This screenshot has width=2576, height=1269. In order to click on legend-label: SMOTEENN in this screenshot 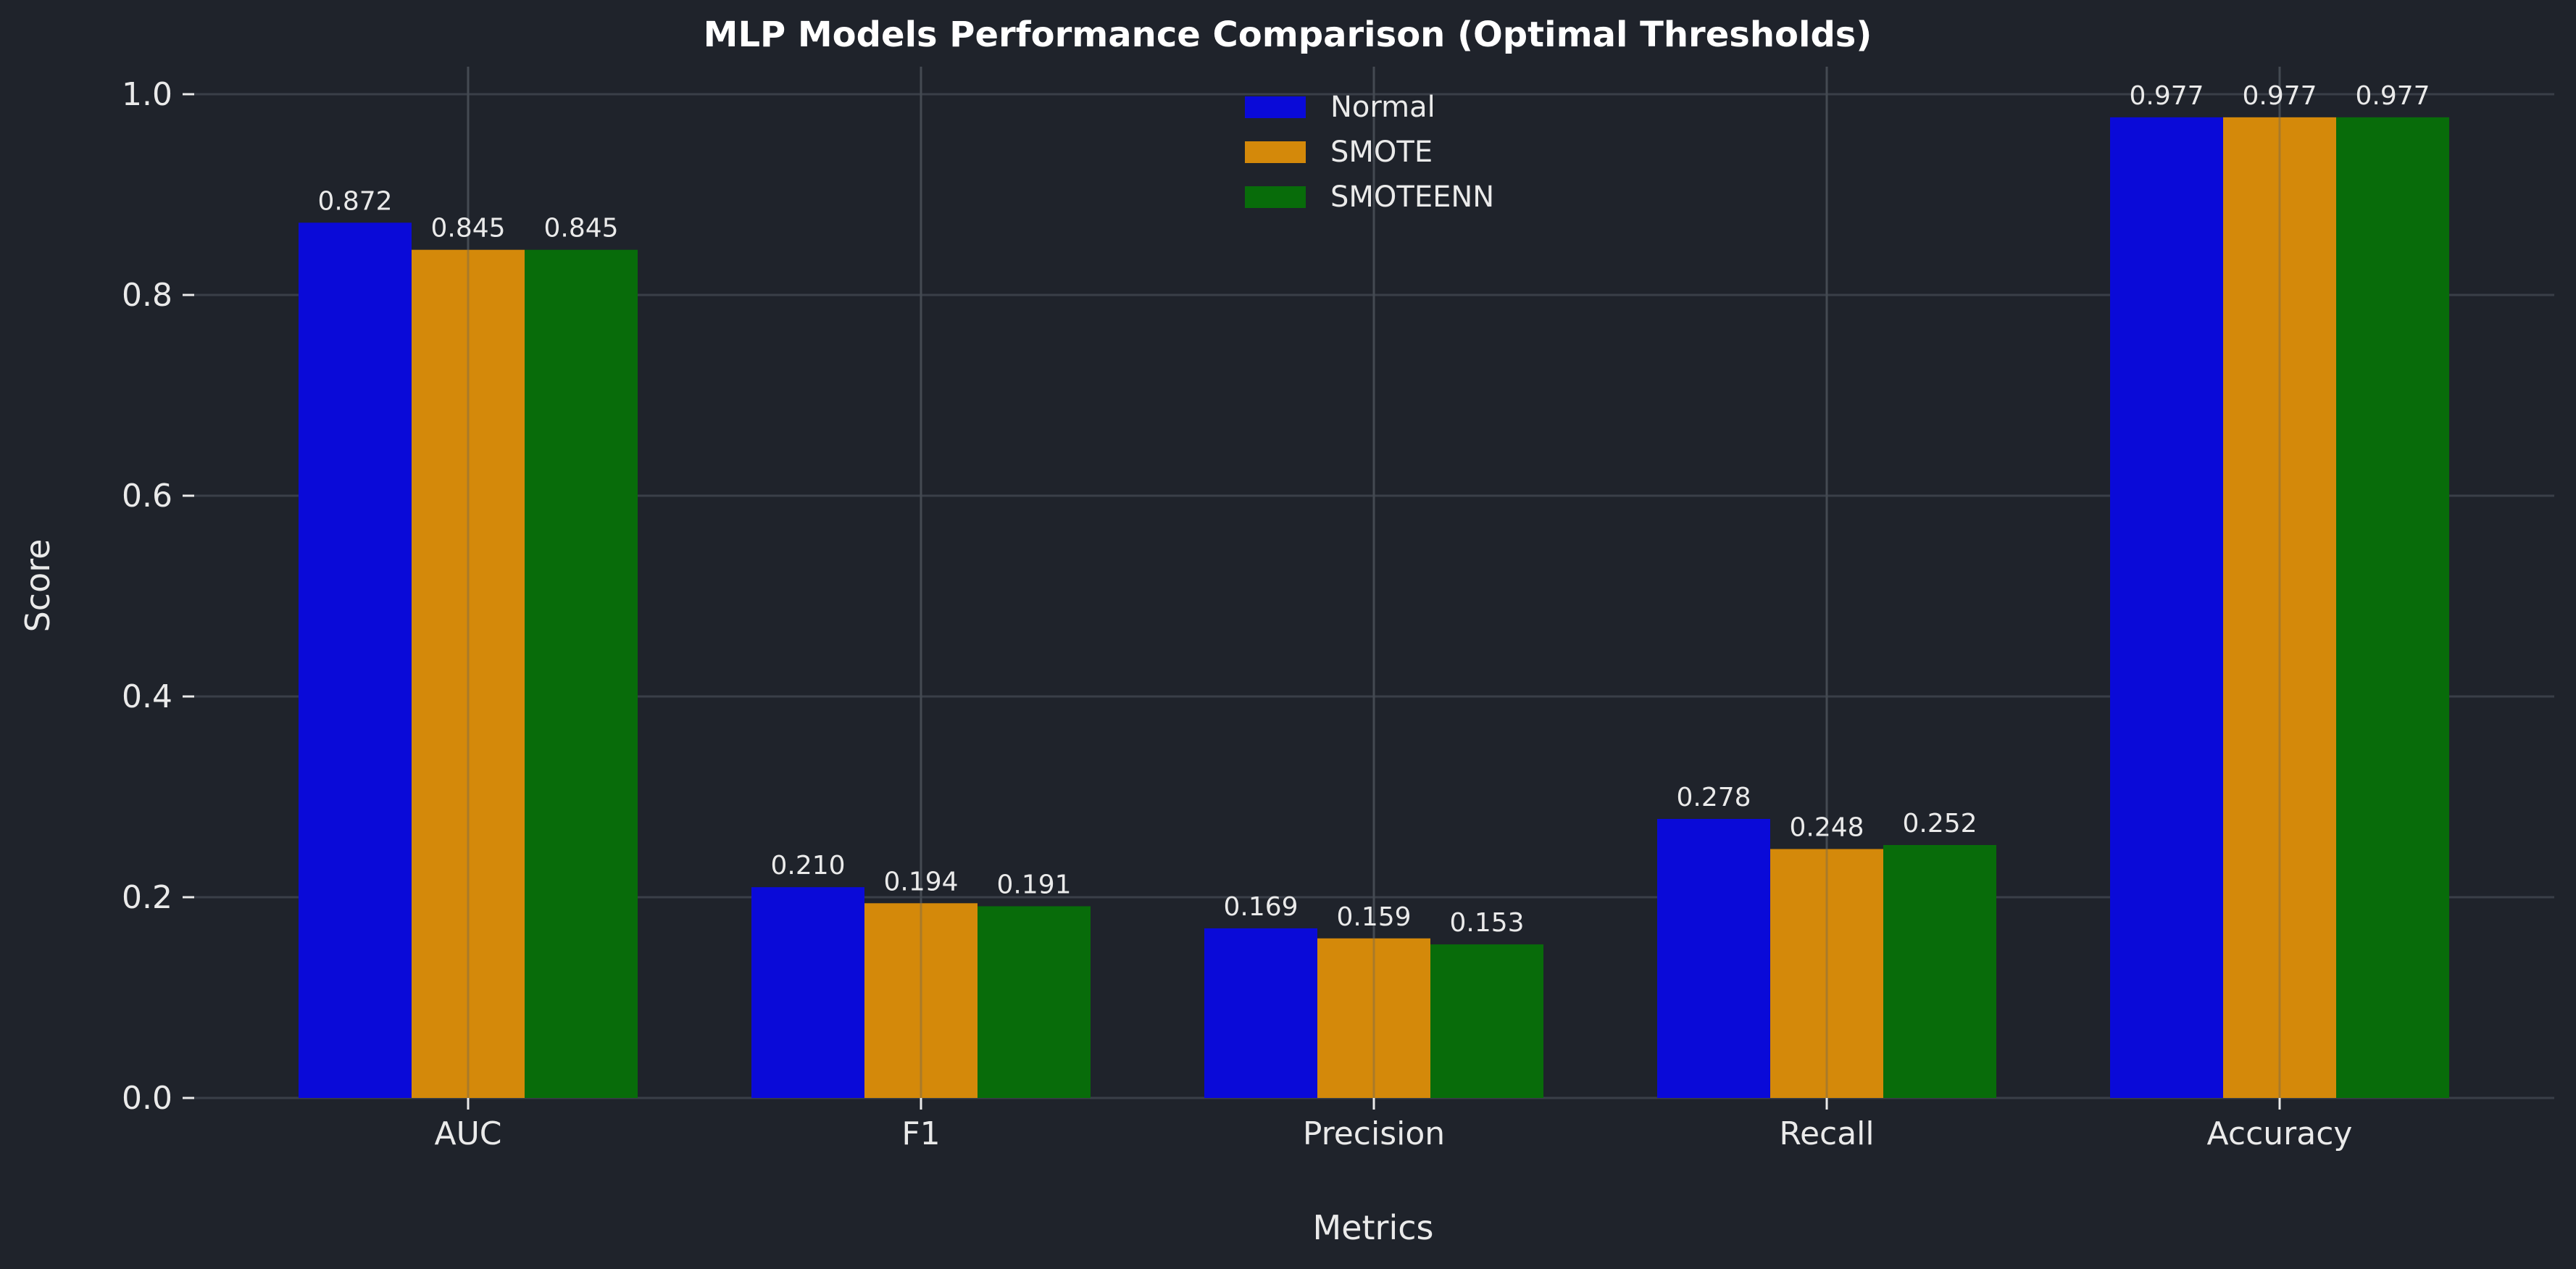, I will do `click(1412, 197)`.